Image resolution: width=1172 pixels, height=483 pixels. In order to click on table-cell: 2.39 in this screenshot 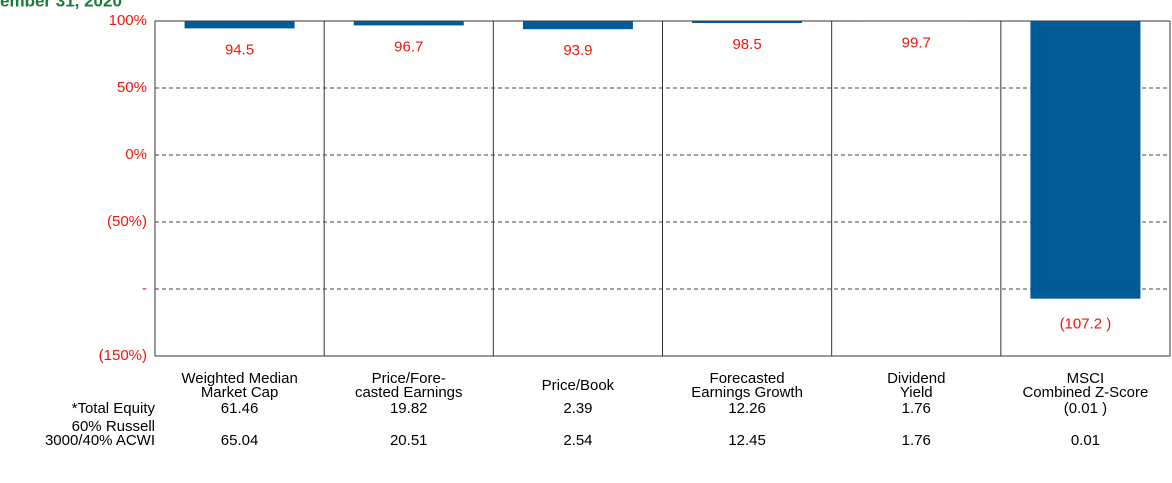, I will do `click(577, 408)`.